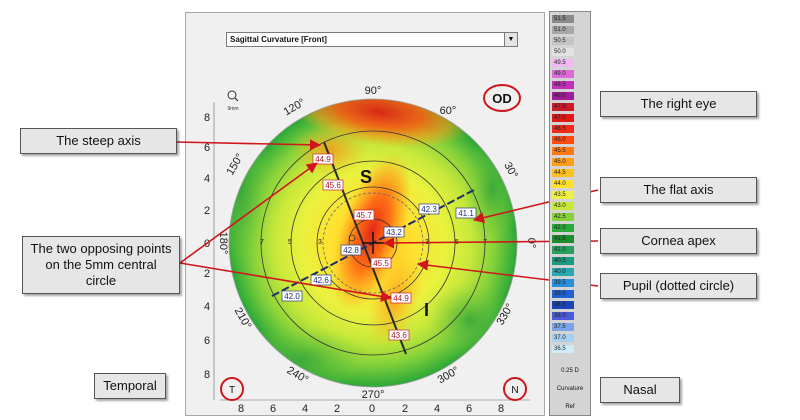 This screenshot has width=800, height=420. Describe the element at coordinates (563, 206) in the screenshot. I see `scale-swatch: 43.0` at that location.